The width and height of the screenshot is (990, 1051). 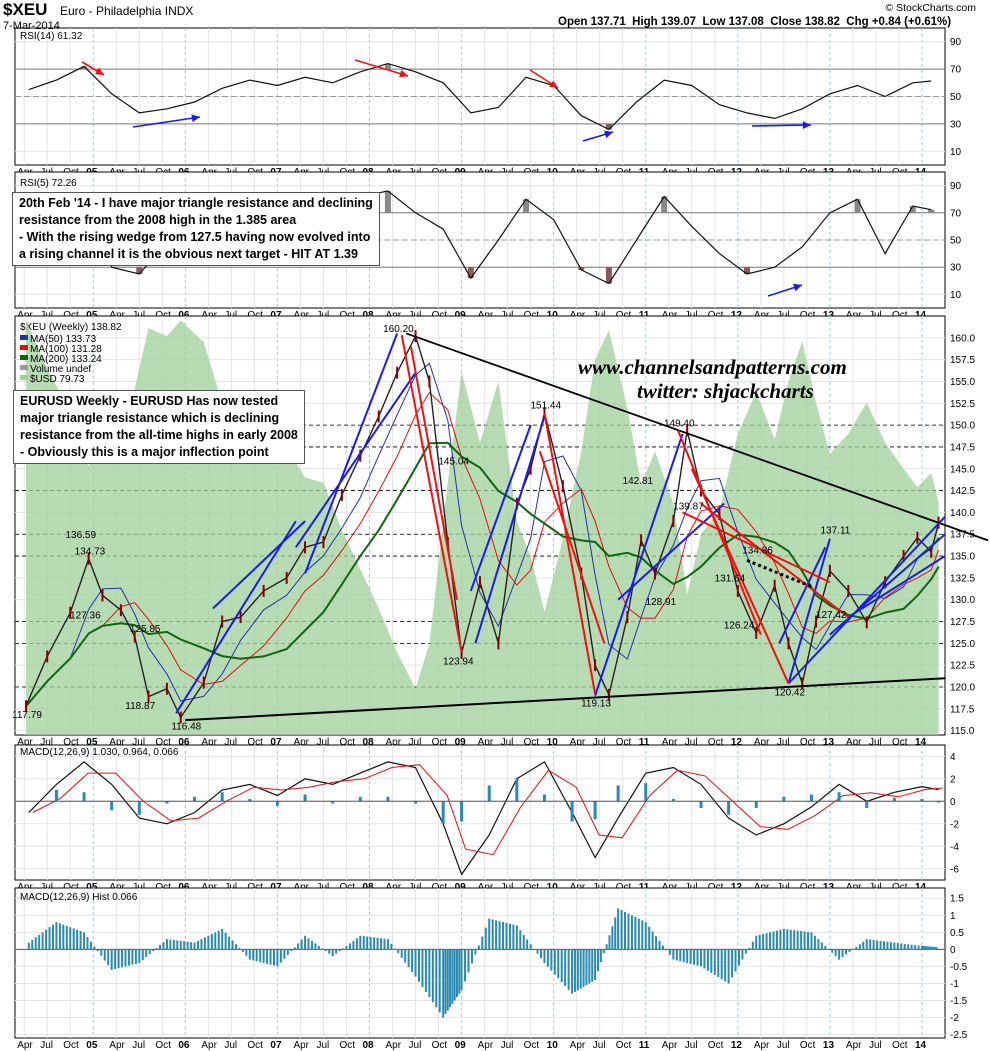 I want to click on rsi-overbought-fill, so click(x=857, y=206).